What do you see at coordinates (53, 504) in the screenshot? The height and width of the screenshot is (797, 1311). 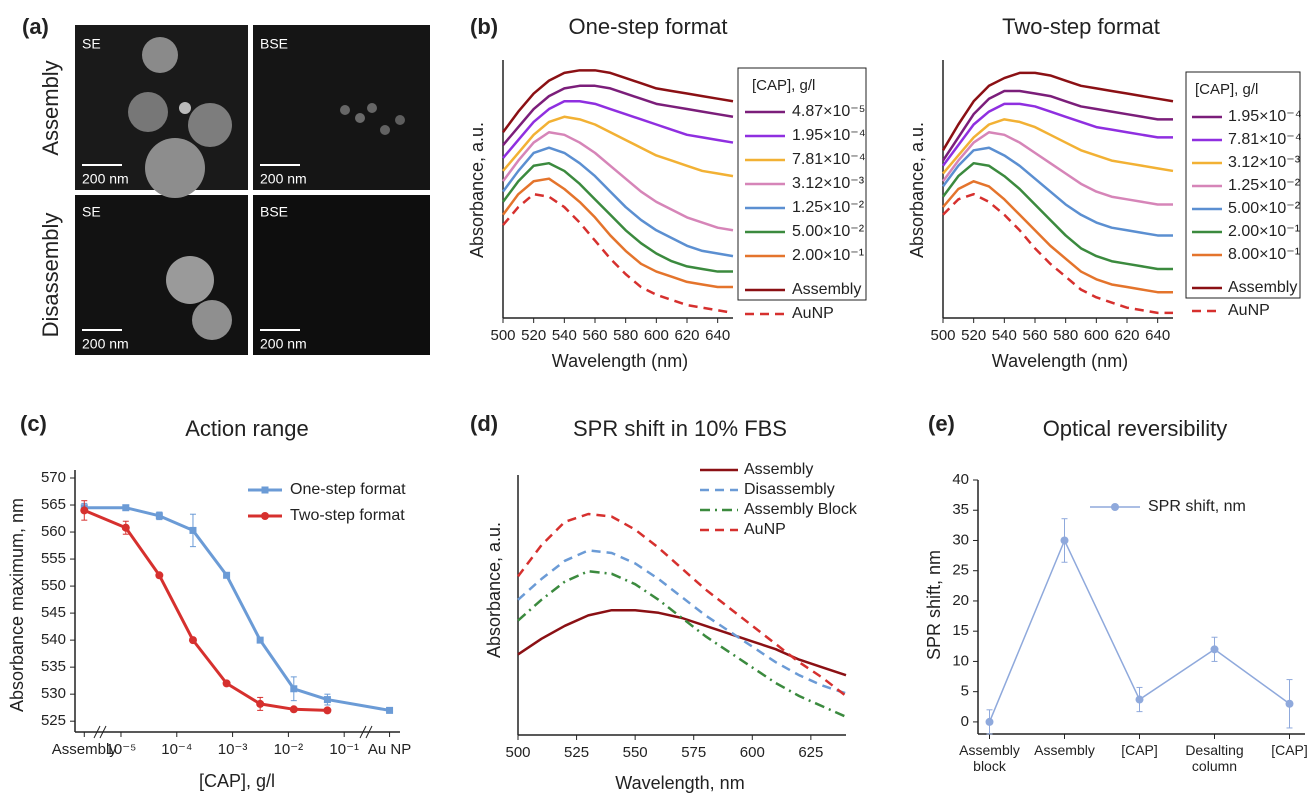 I see `y-tick-label: 565` at bounding box center [53, 504].